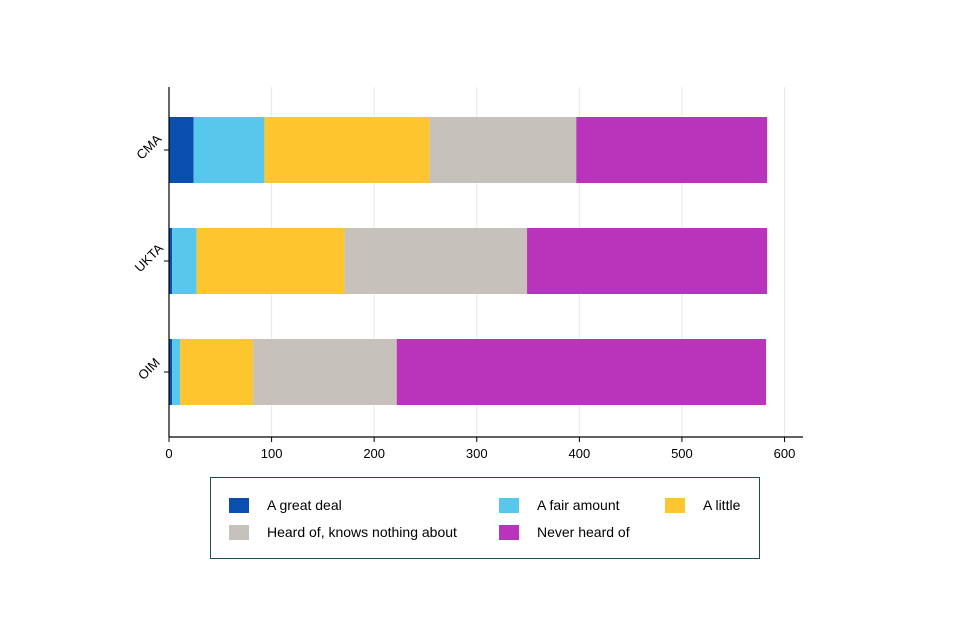  Describe the element at coordinates (374, 453) in the screenshot. I see `x-tick-label: 200` at that location.